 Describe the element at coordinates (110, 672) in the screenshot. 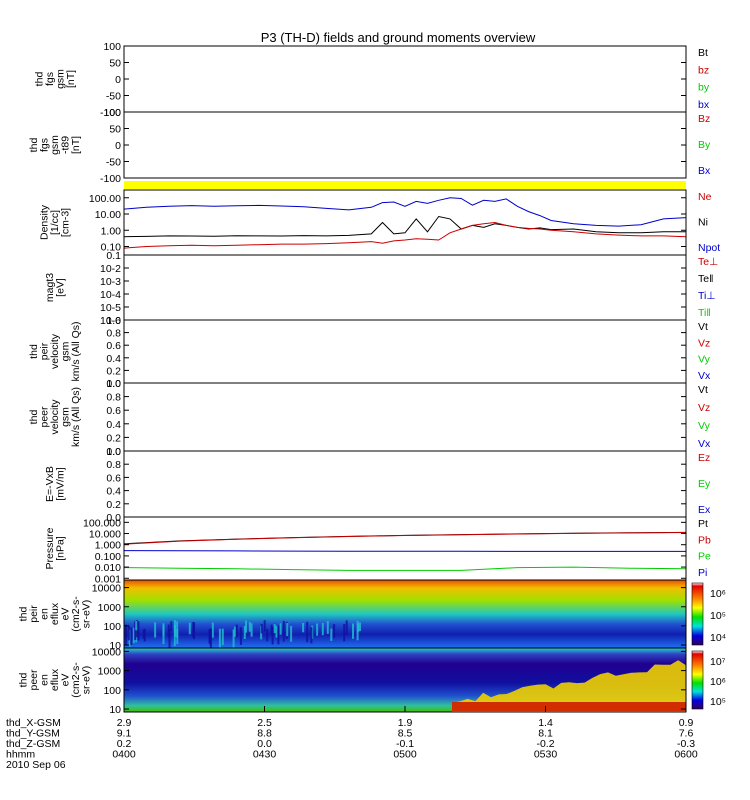

I see `y-tick-label: 1000` at that location.